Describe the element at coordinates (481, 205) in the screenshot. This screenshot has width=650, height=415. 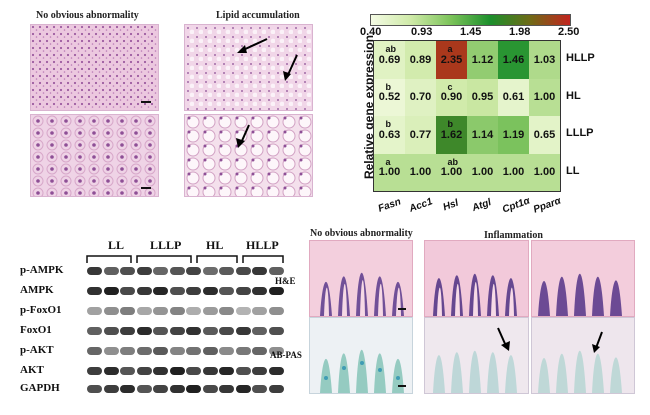
I see `gene-label-atgl: Atgl` at that location.